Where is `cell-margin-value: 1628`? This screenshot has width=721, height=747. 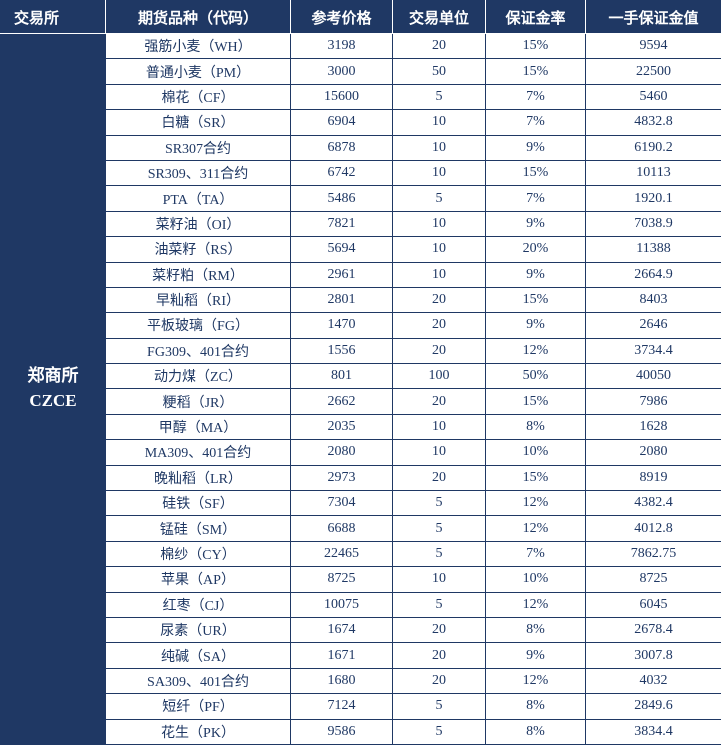 cell-margin-value: 1628 is located at coordinates (653, 427).